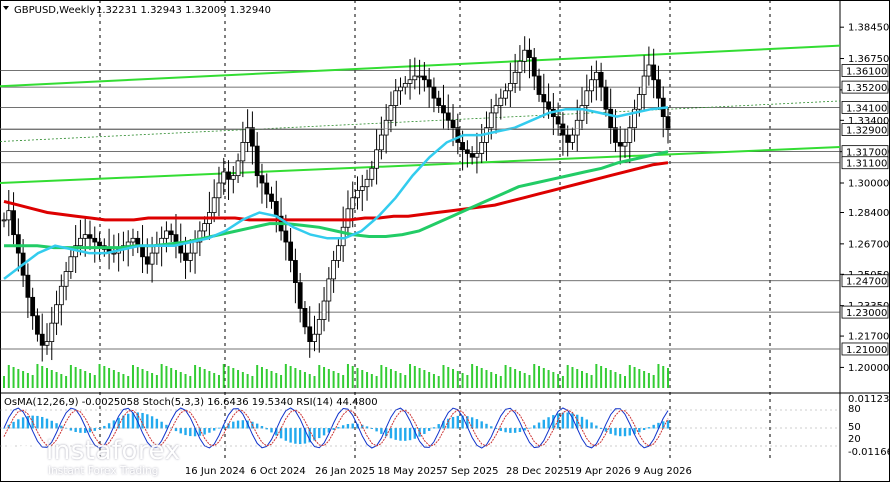 This screenshot has height=482, width=890. I want to click on dropdown-arrow-icon, so click(6, 8).